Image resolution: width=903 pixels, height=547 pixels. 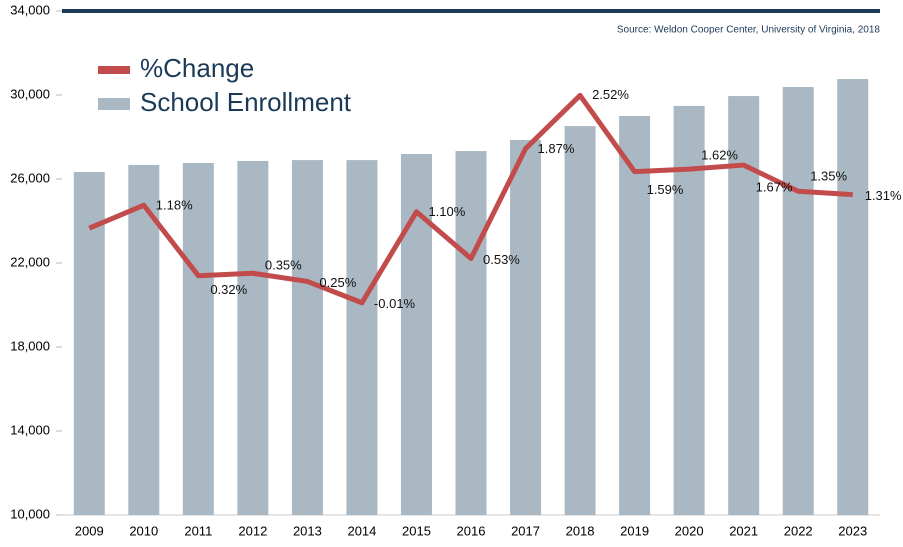 I want to click on value-label: 1.31%, so click(x=883, y=195).